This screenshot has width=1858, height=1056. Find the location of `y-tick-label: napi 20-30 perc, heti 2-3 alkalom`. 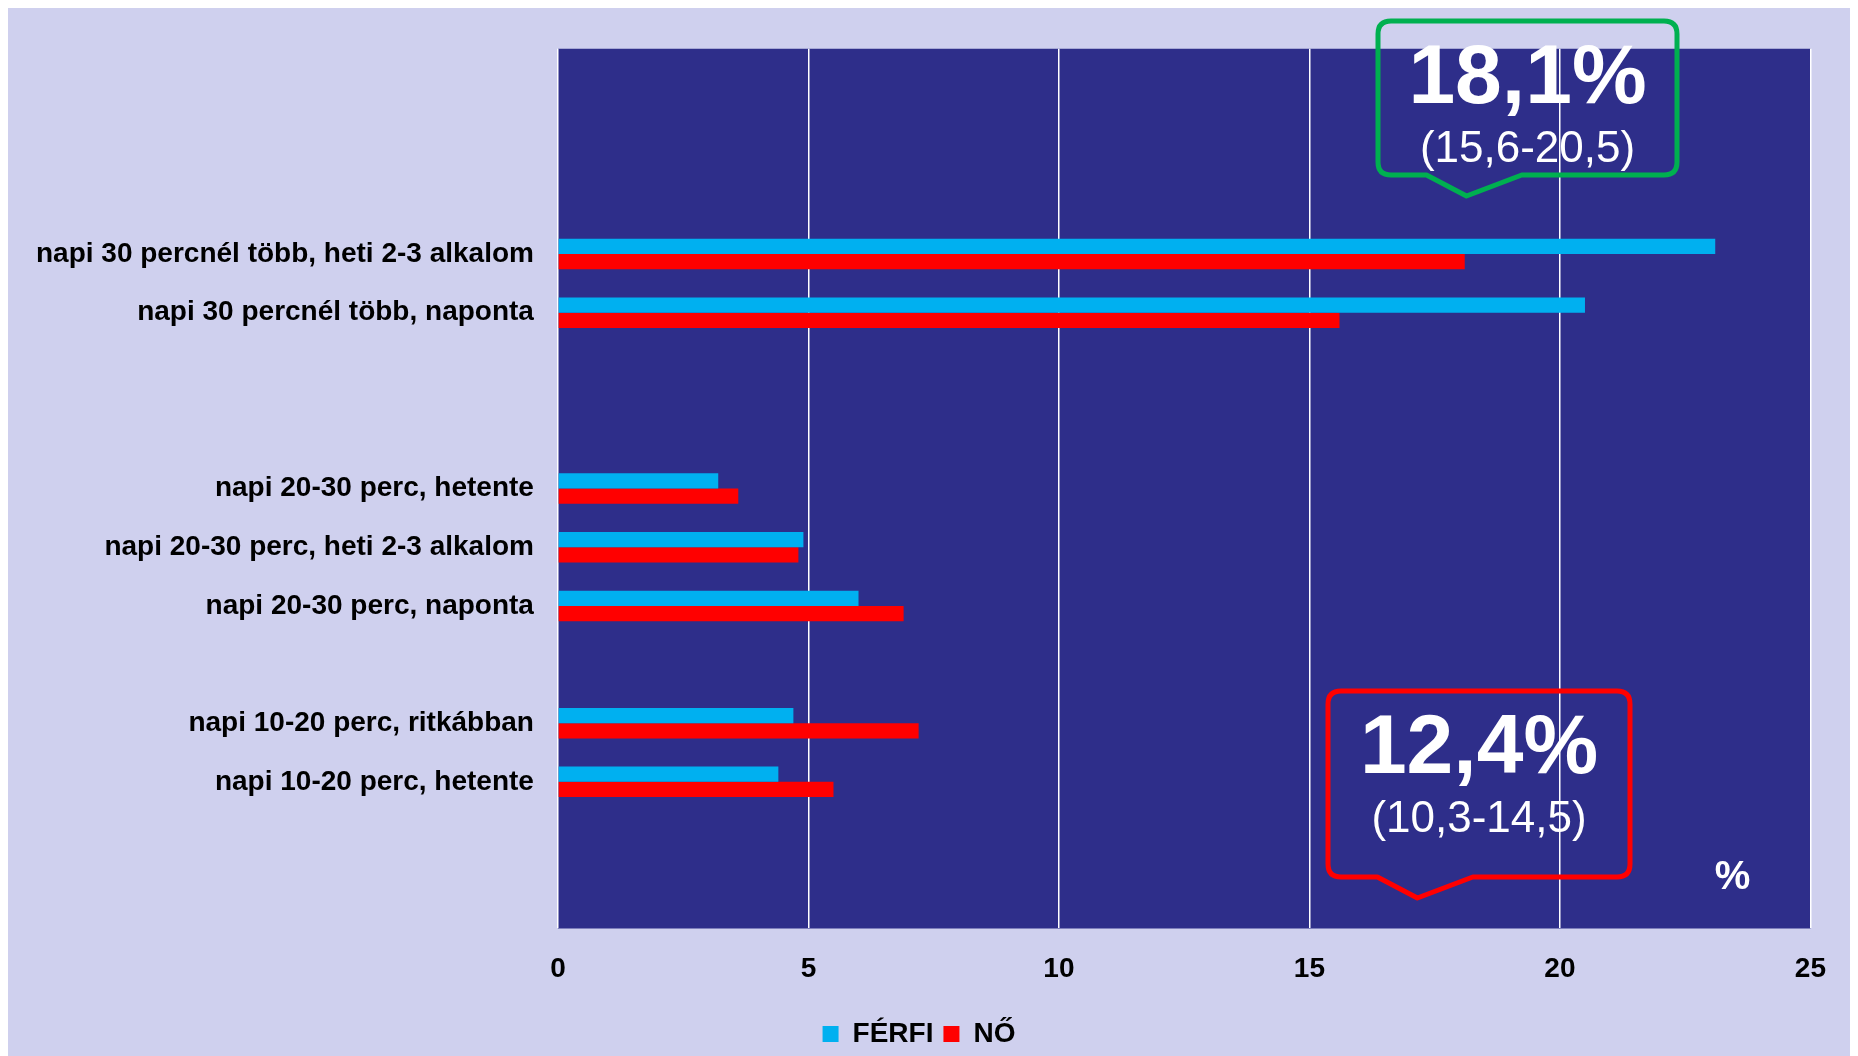

y-tick-label: napi 20-30 perc, heti 2-3 alkalom is located at coordinates (319, 545).